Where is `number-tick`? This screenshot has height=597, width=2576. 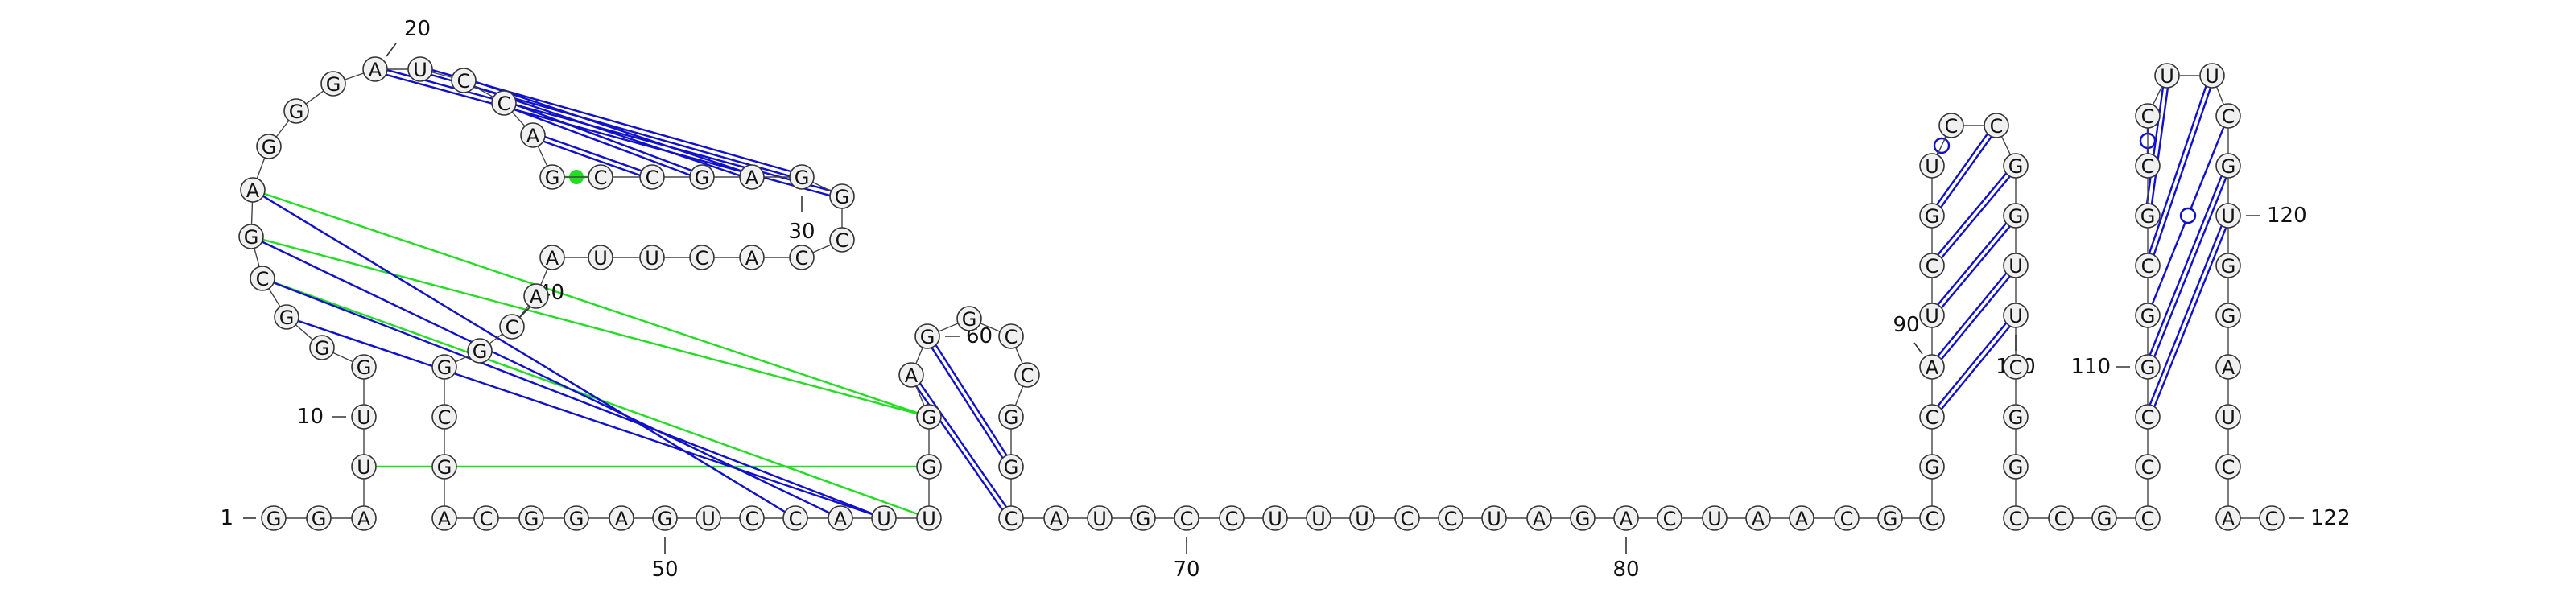 number-tick is located at coordinates (524, 312).